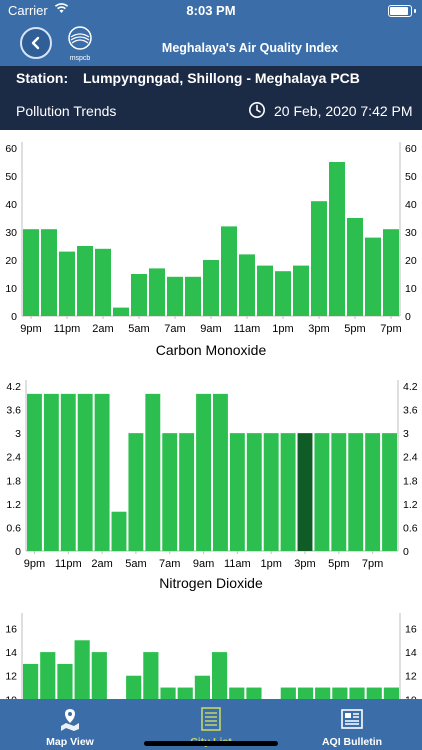 This screenshot has width=422, height=750. Describe the element at coordinates (28, 10) in the screenshot. I see `carrier-label: Carrier` at that location.